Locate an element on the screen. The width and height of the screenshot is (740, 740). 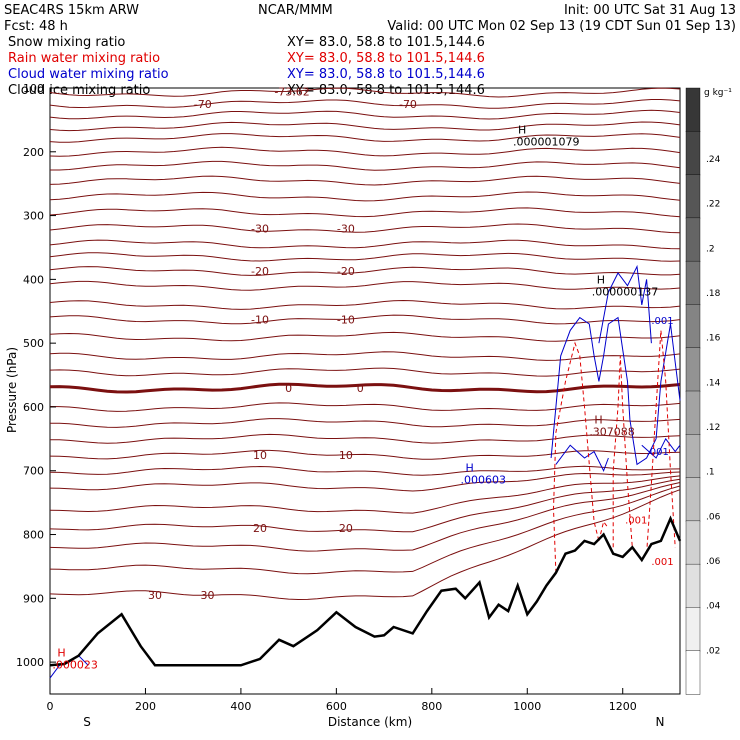
y-tick-label: 500 is located at coordinates (33, 343).